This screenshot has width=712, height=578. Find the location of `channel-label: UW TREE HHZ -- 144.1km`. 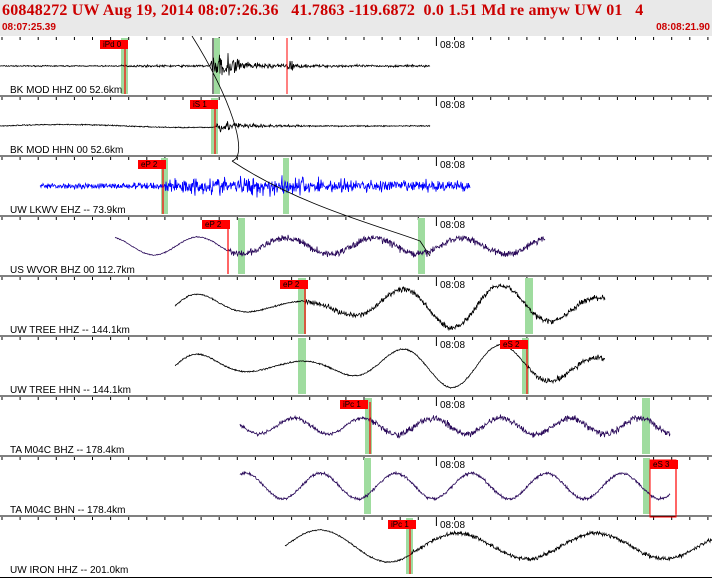

channel-label: UW TREE HHZ -- 144.1km is located at coordinates (70, 330).